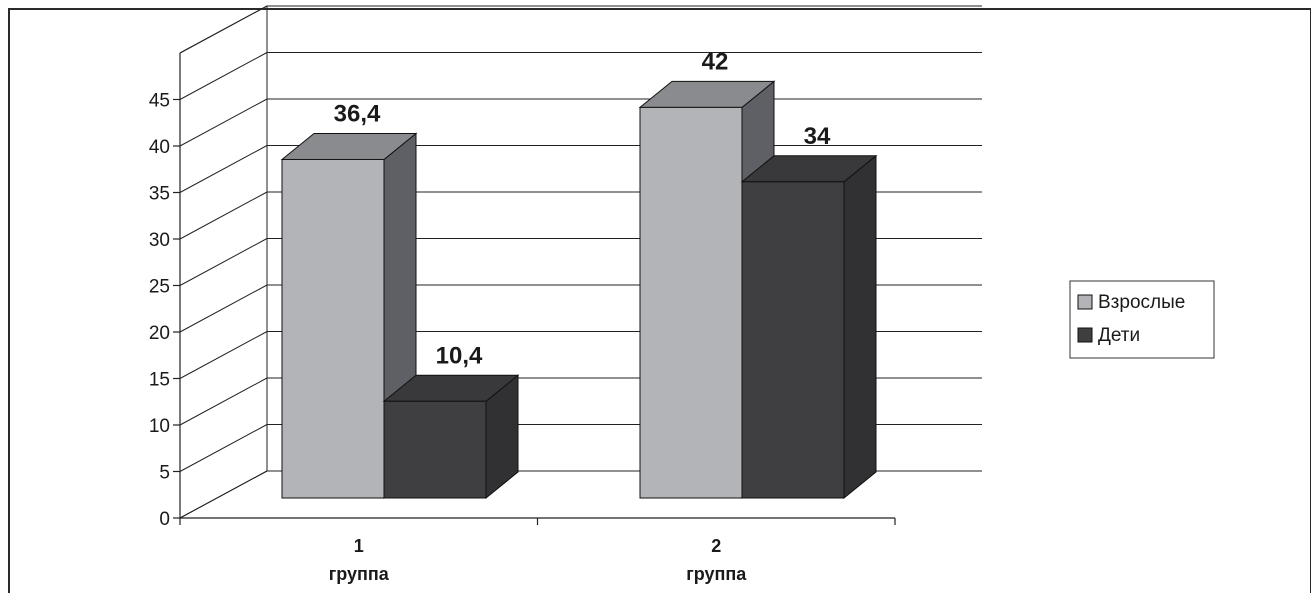 Image resolution: width=1311 pixels, height=593 pixels. I want to click on category-labels: 1 группа 2 группа, so click(538, 560).